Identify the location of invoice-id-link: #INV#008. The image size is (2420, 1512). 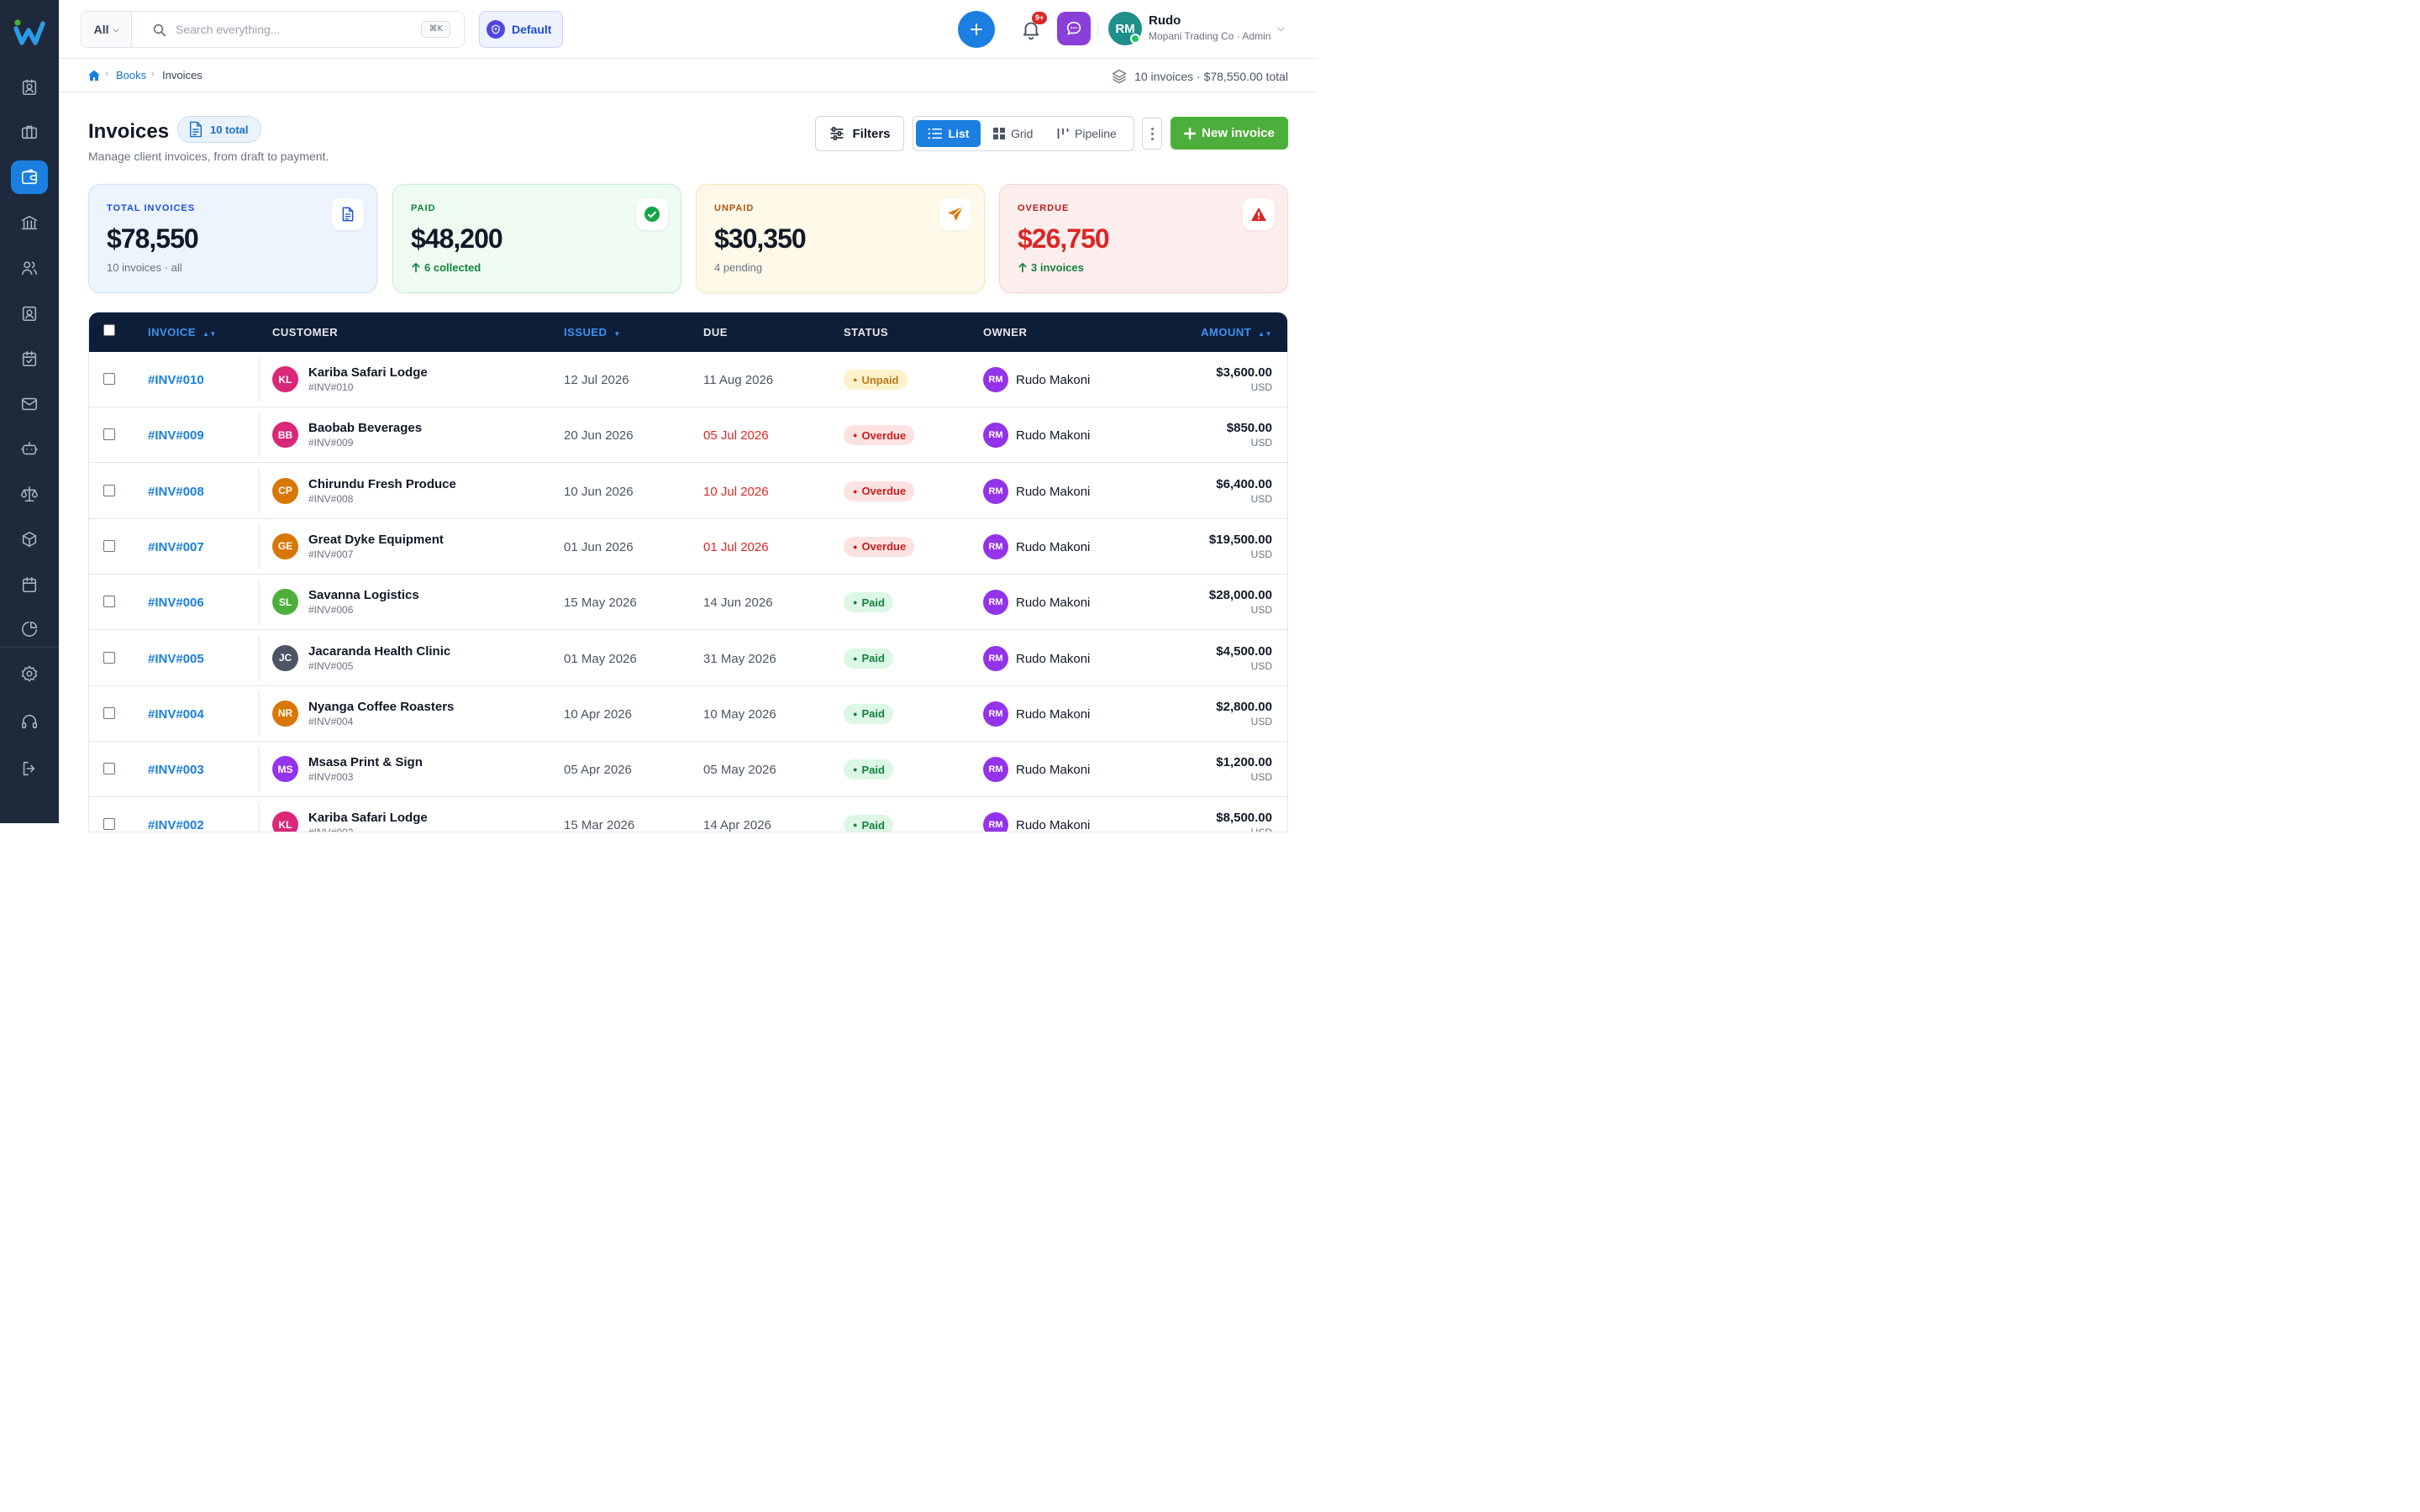
(176, 491).